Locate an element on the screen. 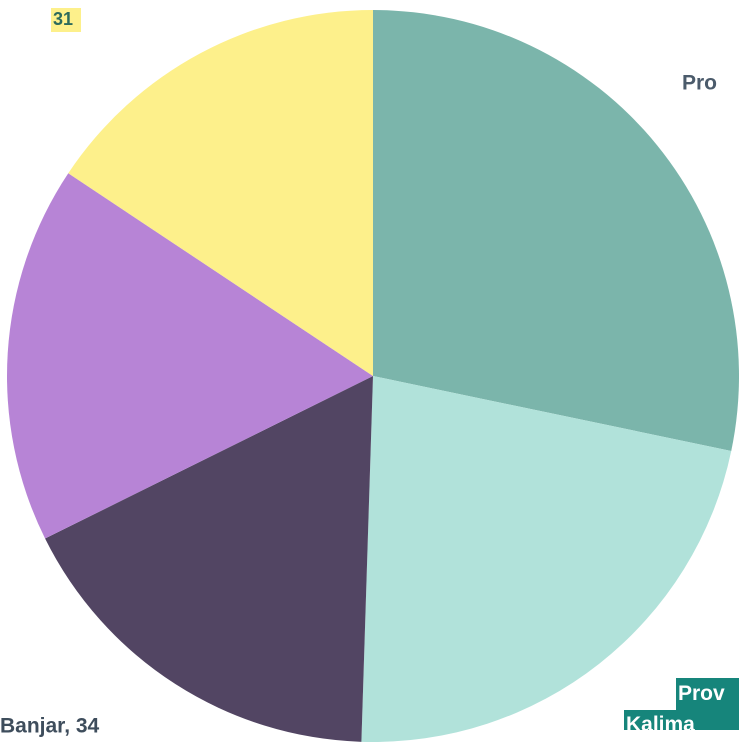  data-label: Prov Kalima is located at coordinates (675, 709).